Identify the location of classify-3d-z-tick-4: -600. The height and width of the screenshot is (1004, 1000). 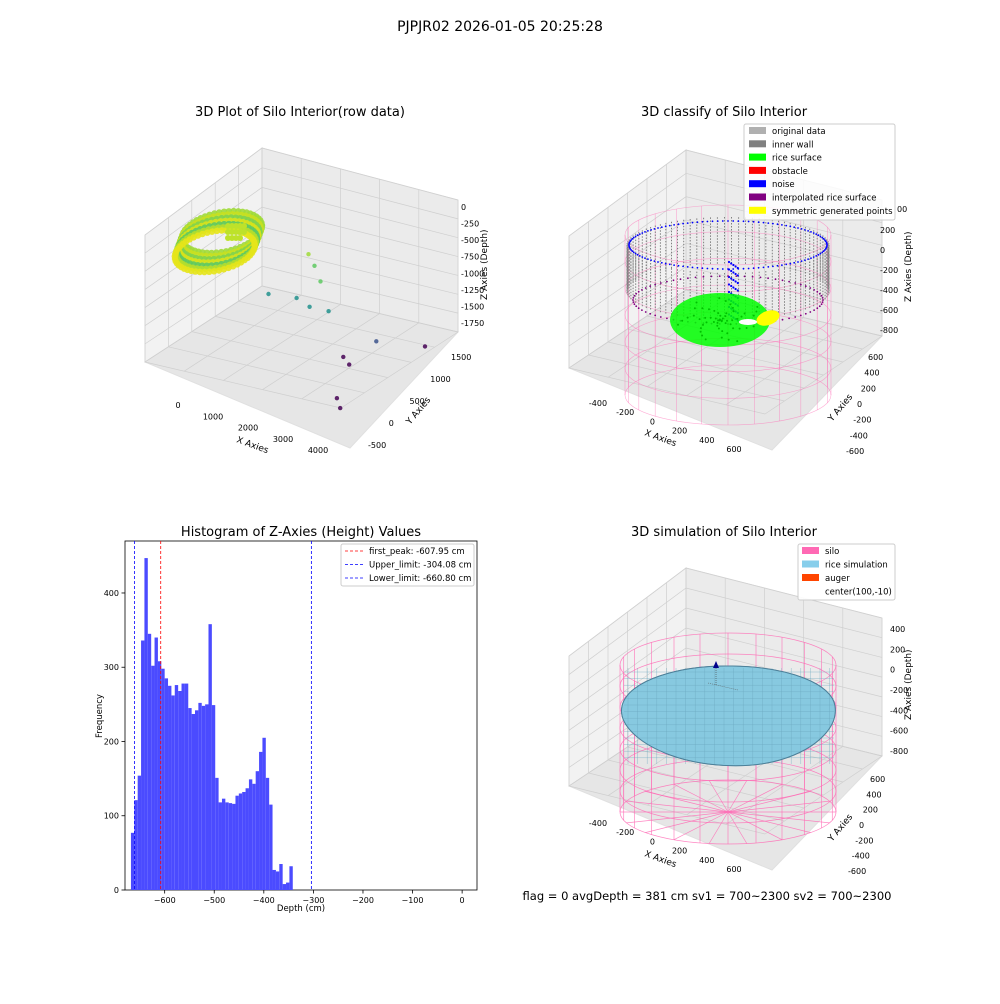
(889, 310).